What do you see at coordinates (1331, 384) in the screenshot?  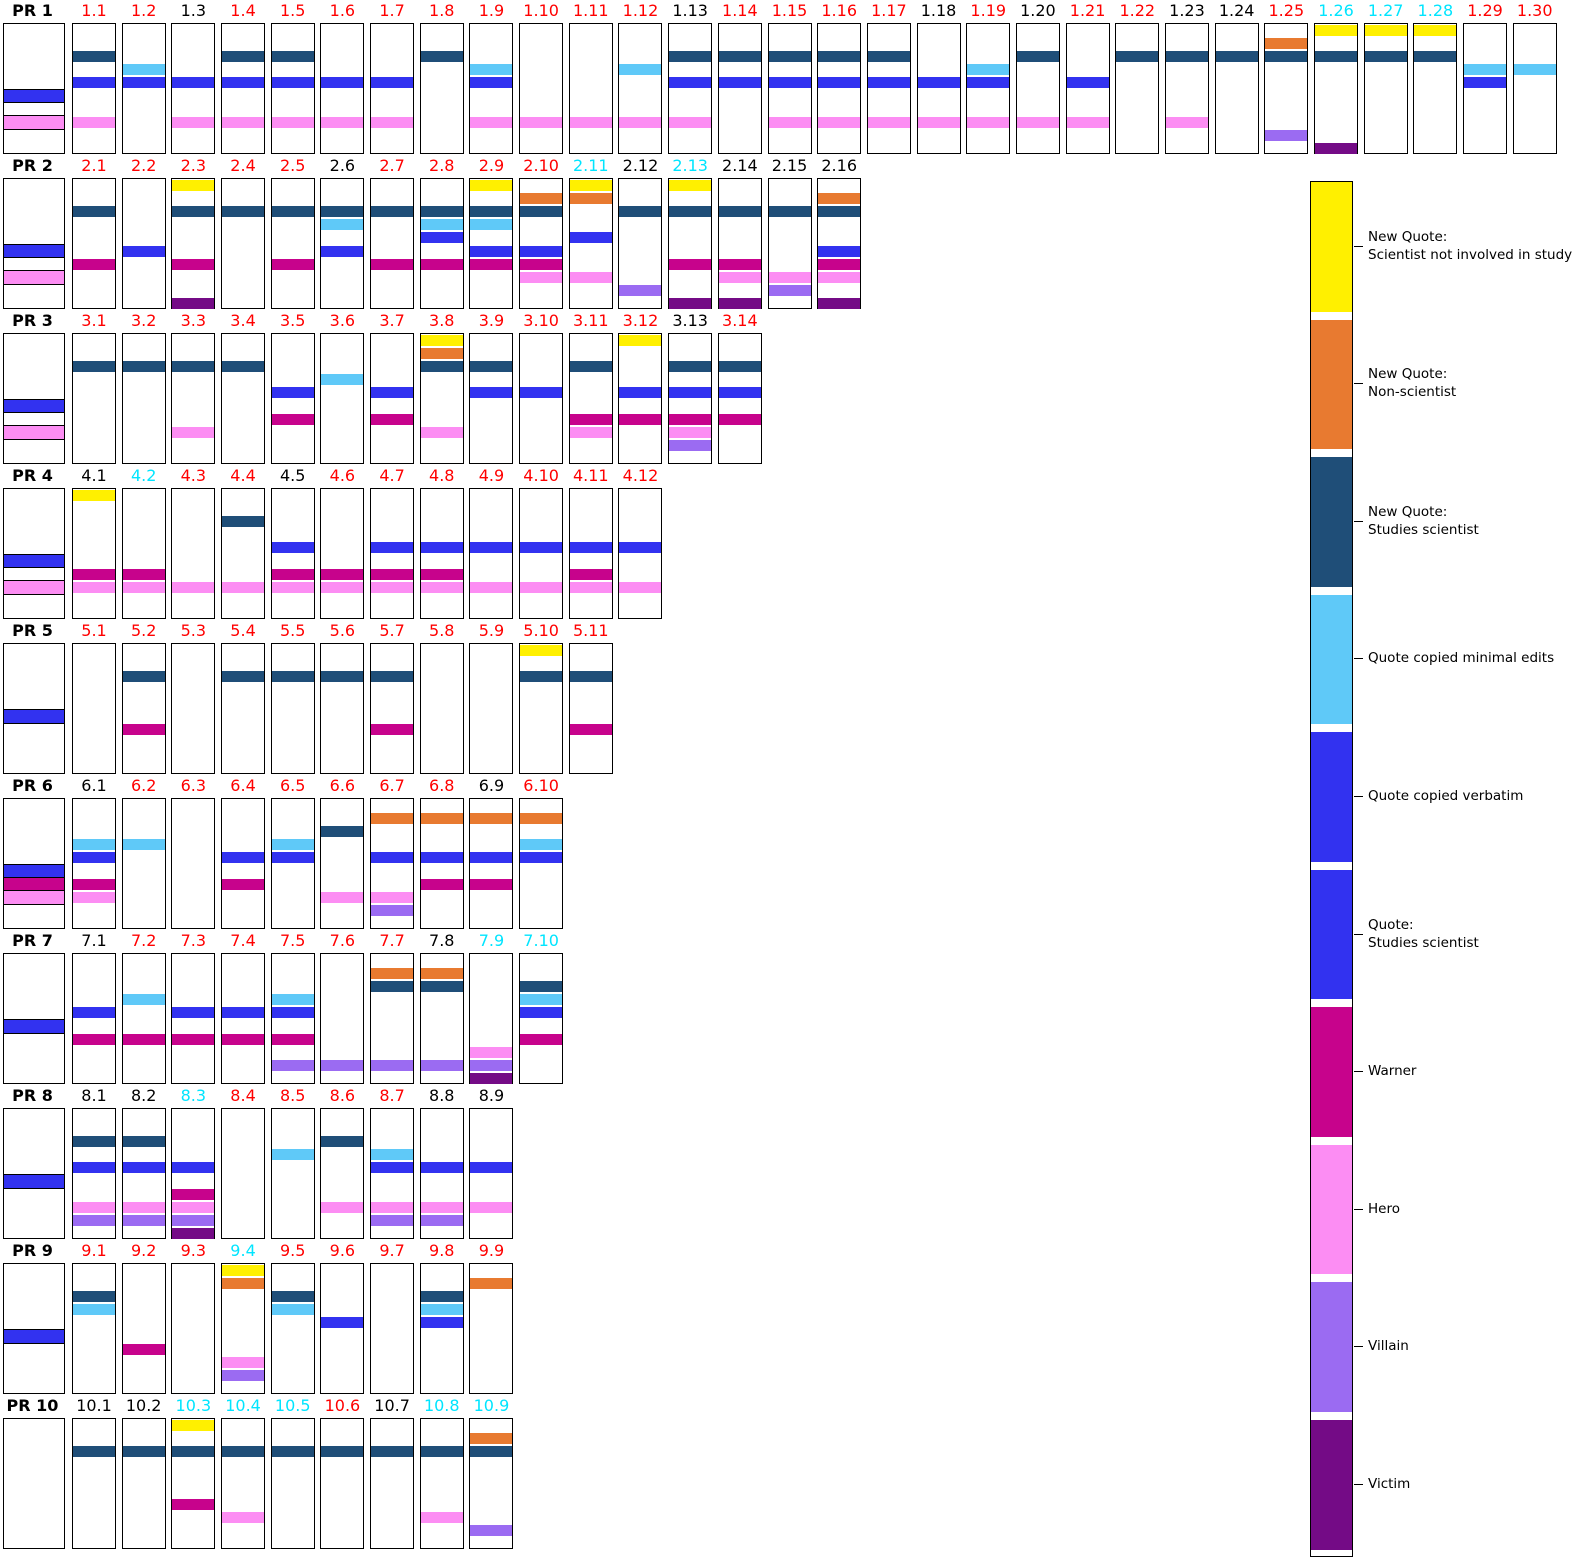 I see `legend-swatch-new-quote-non-scientist` at bounding box center [1331, 384].